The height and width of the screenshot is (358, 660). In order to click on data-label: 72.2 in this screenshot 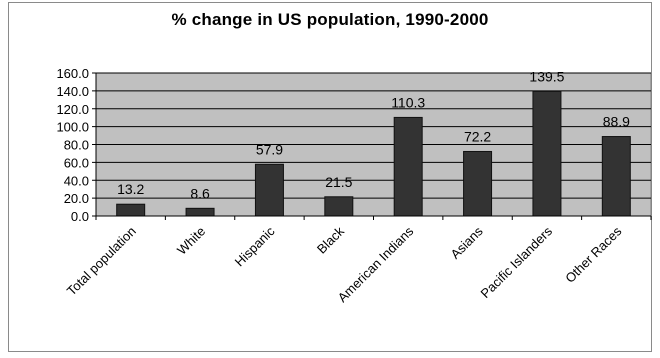, I will do `click(477, 136)`.